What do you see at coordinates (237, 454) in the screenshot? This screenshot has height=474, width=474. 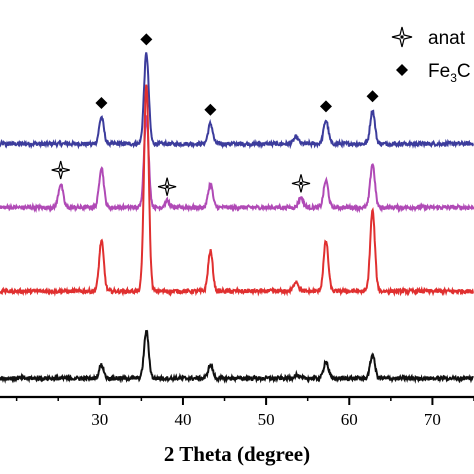 I see `x-axis-title: 2 Theta (degree)` at bounding box center [237, 454].